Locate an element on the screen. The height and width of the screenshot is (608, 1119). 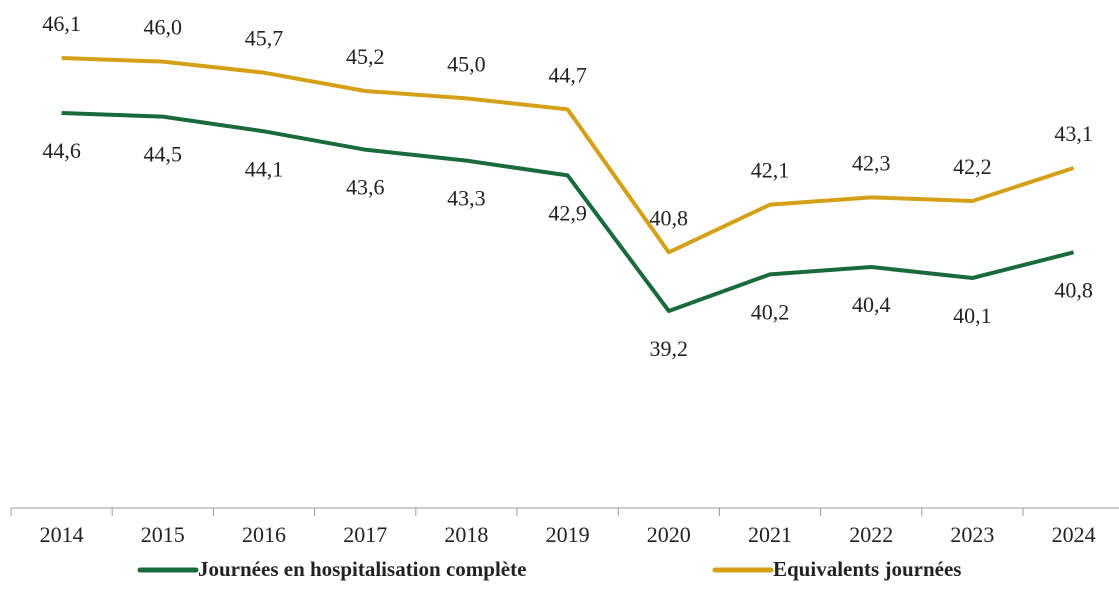
data-label: 40,2 is located at coordinates (770, 311).